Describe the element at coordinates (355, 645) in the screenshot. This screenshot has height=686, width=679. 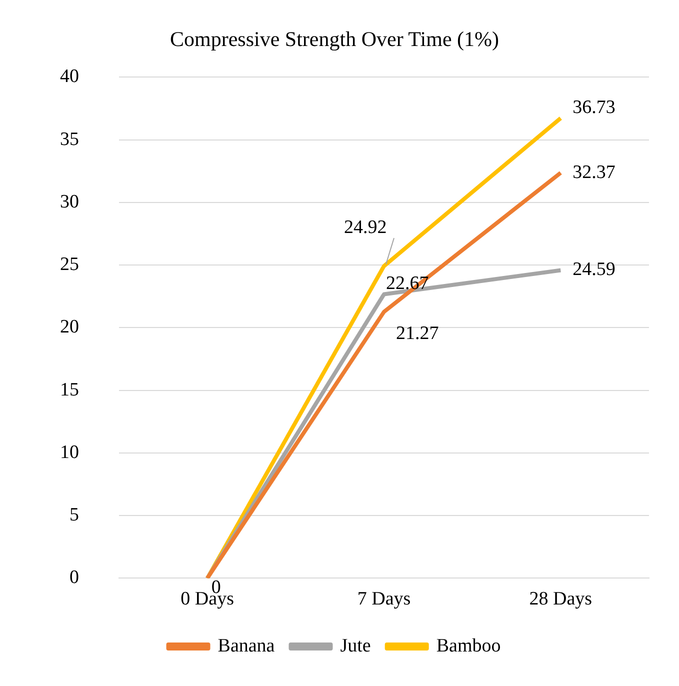
I see `legend-label: Jute` at that location.